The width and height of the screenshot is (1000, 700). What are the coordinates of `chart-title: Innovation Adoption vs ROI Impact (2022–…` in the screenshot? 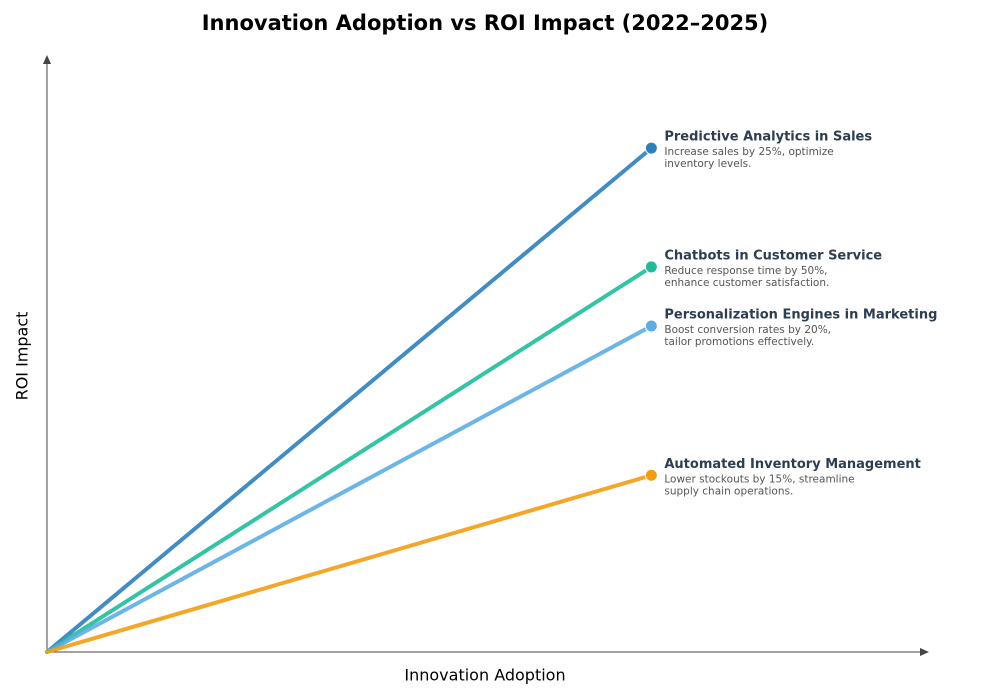 It's located at (485, 23).